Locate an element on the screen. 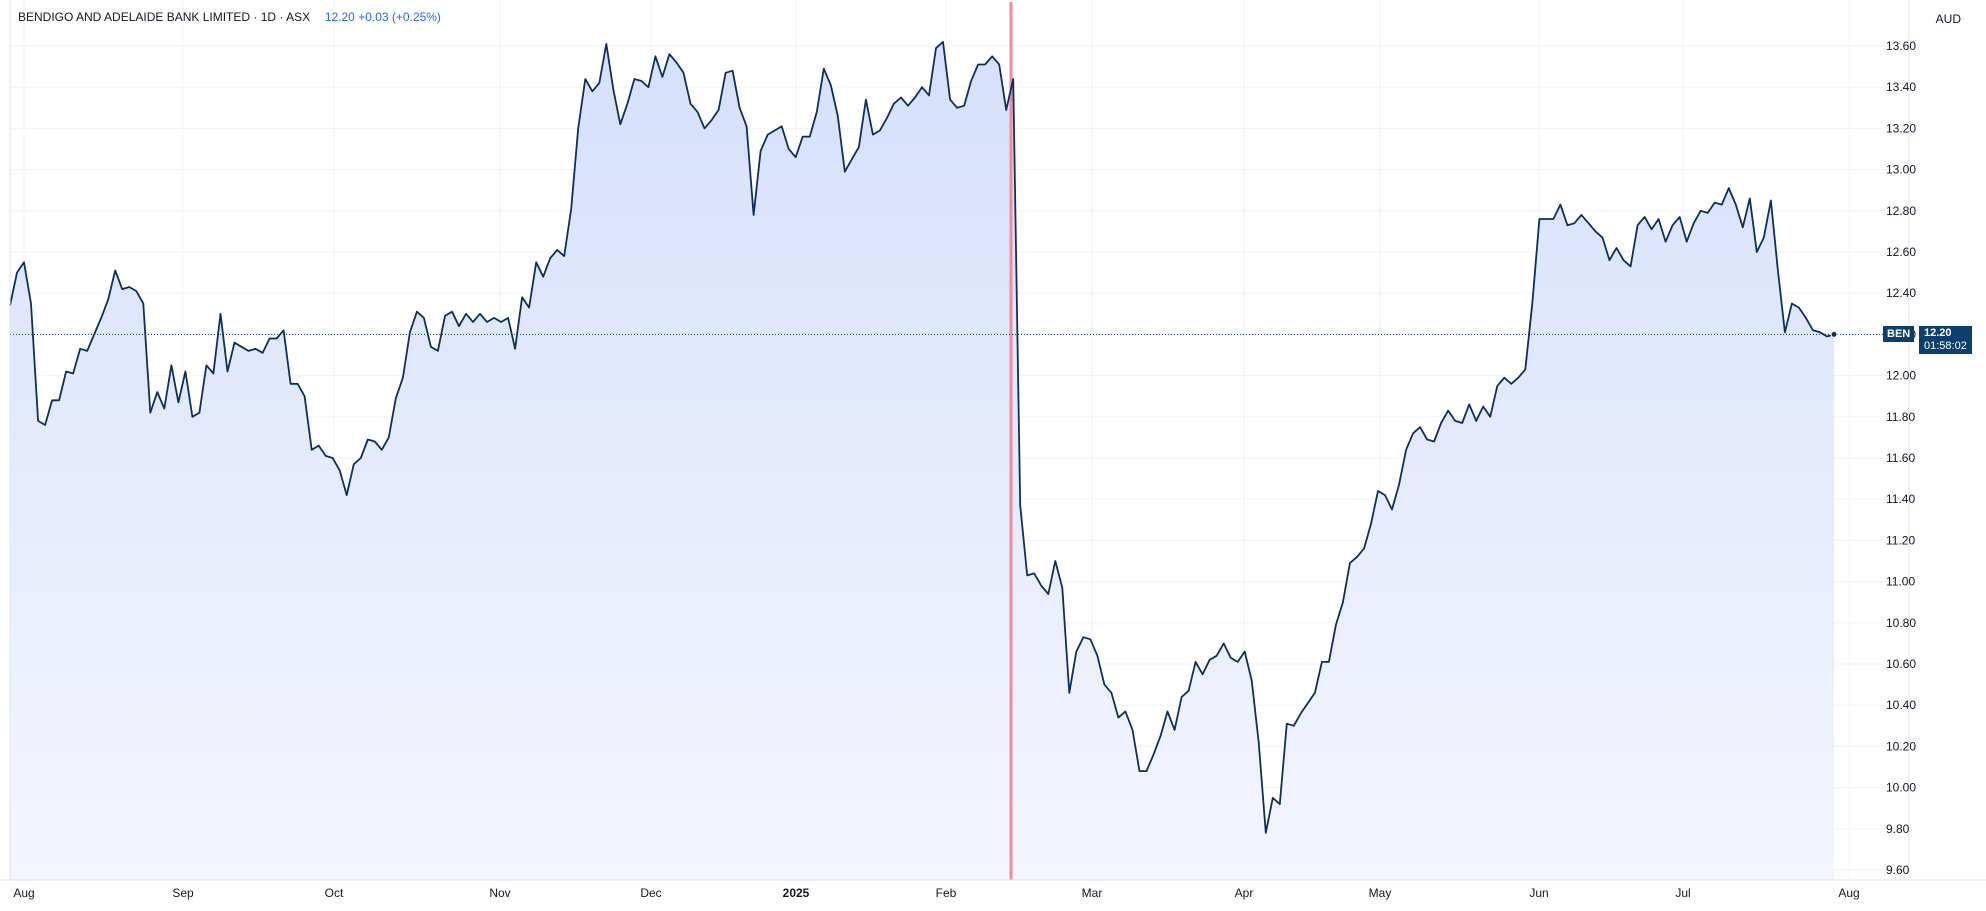 The height and width of the screenshot is (911, 1986). price-badge: BEN 12.20 01:58:02 is located at coordinates (1927, 341).